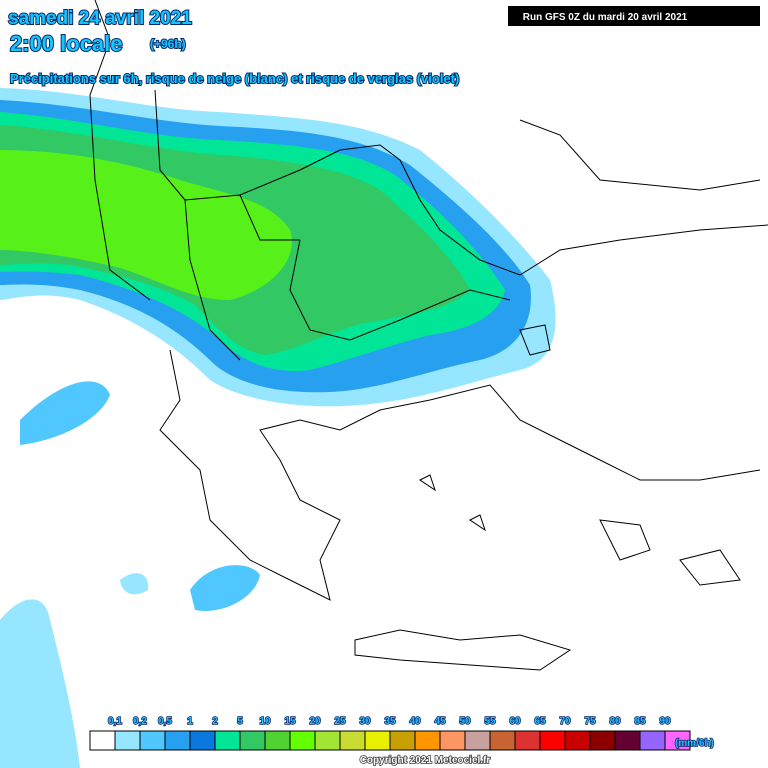 This screenshot has width=768, height=768. What do you see at coordinates (390, 721) in the screenshot?
I see `legend-label: 35` at bounding box center [390, 721].